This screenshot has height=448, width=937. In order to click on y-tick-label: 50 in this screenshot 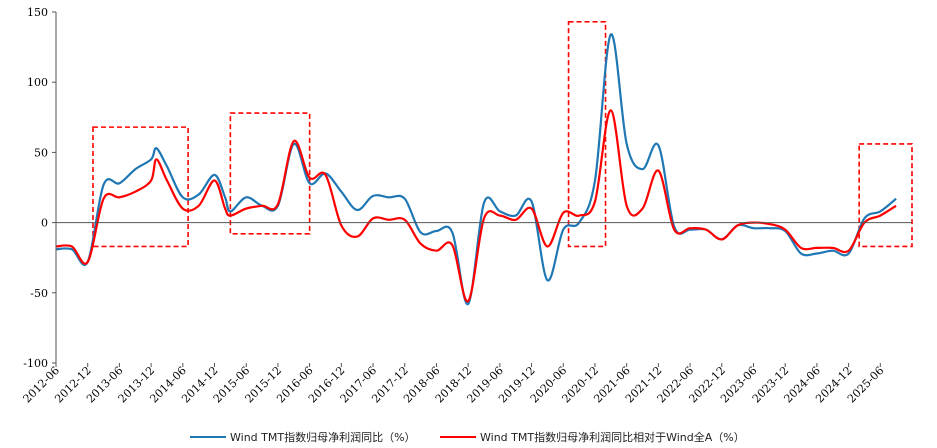, I will do `click(41, 152)`.